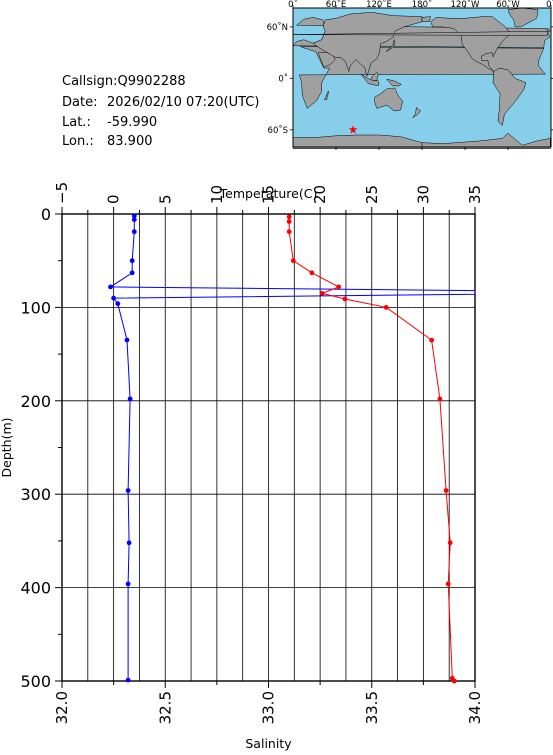 The height and width of the screenshot is (755, 553). What do you see at coordinates (114, 199) in the screenshot?
I see `temperature-tick-label: 0` at bounding box center [114, 199].